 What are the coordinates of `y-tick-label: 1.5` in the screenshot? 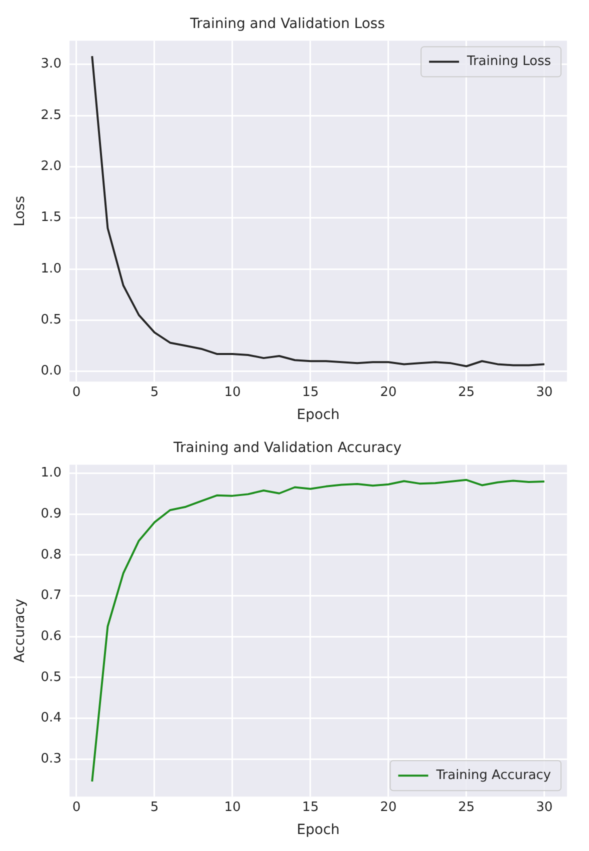 It's located at (51, 218).